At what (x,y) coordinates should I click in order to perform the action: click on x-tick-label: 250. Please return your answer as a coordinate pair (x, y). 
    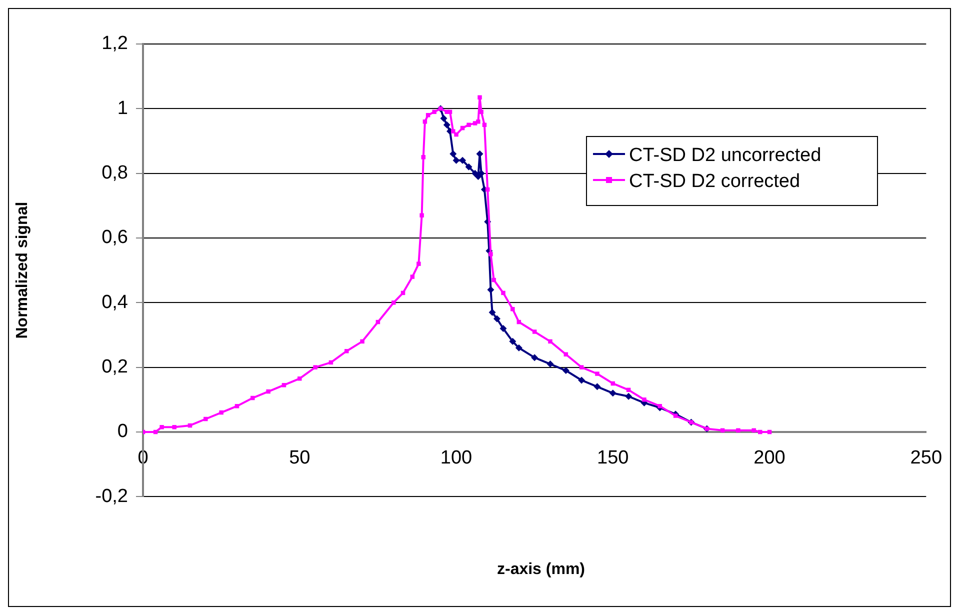
    Looking at the image, I should click on (926, 458).